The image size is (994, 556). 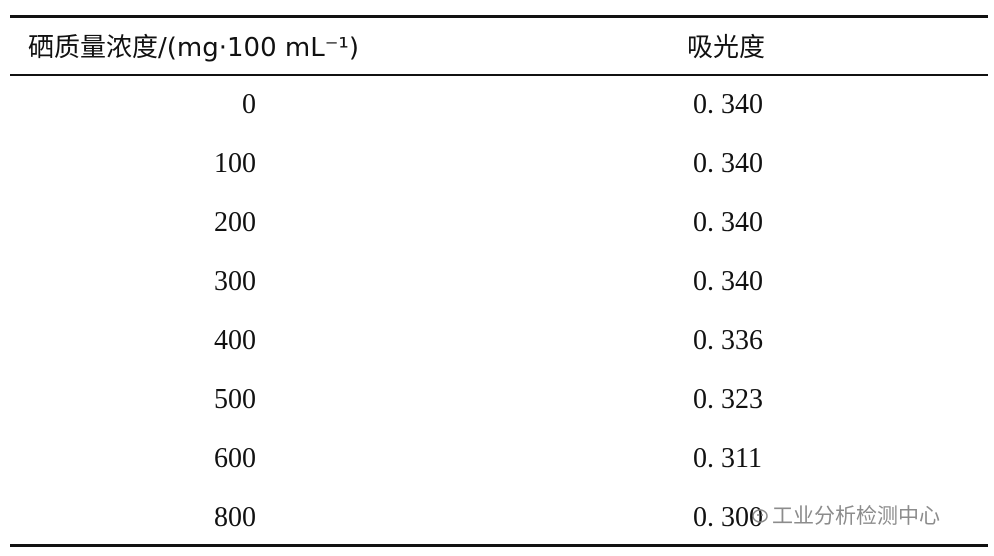 I want to click on table-cell: 800, so click(x=235, y=517).